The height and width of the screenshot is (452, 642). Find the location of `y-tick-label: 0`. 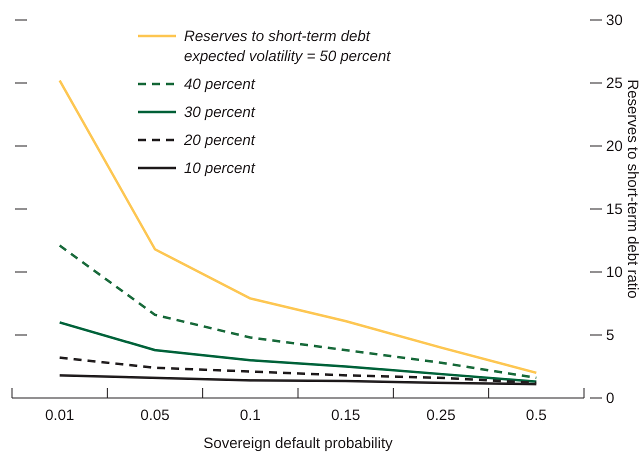

y-tick-label: 0 is located at coordinates (610, 398).